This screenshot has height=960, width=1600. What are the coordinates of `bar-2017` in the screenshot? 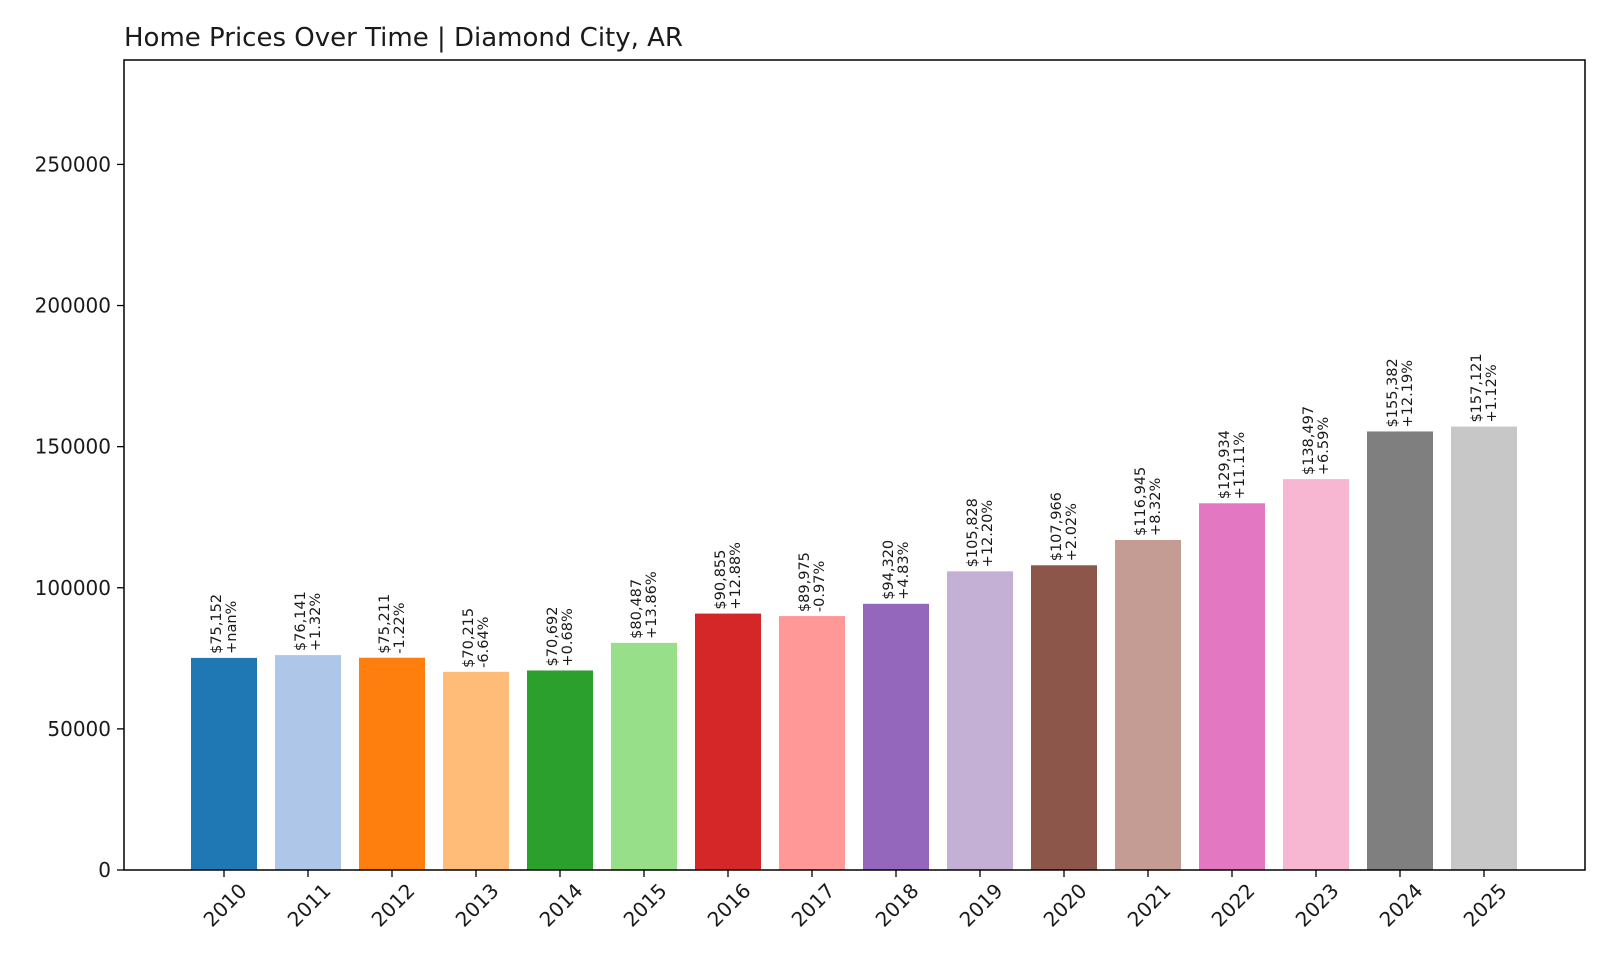 It's located at (812, 743).